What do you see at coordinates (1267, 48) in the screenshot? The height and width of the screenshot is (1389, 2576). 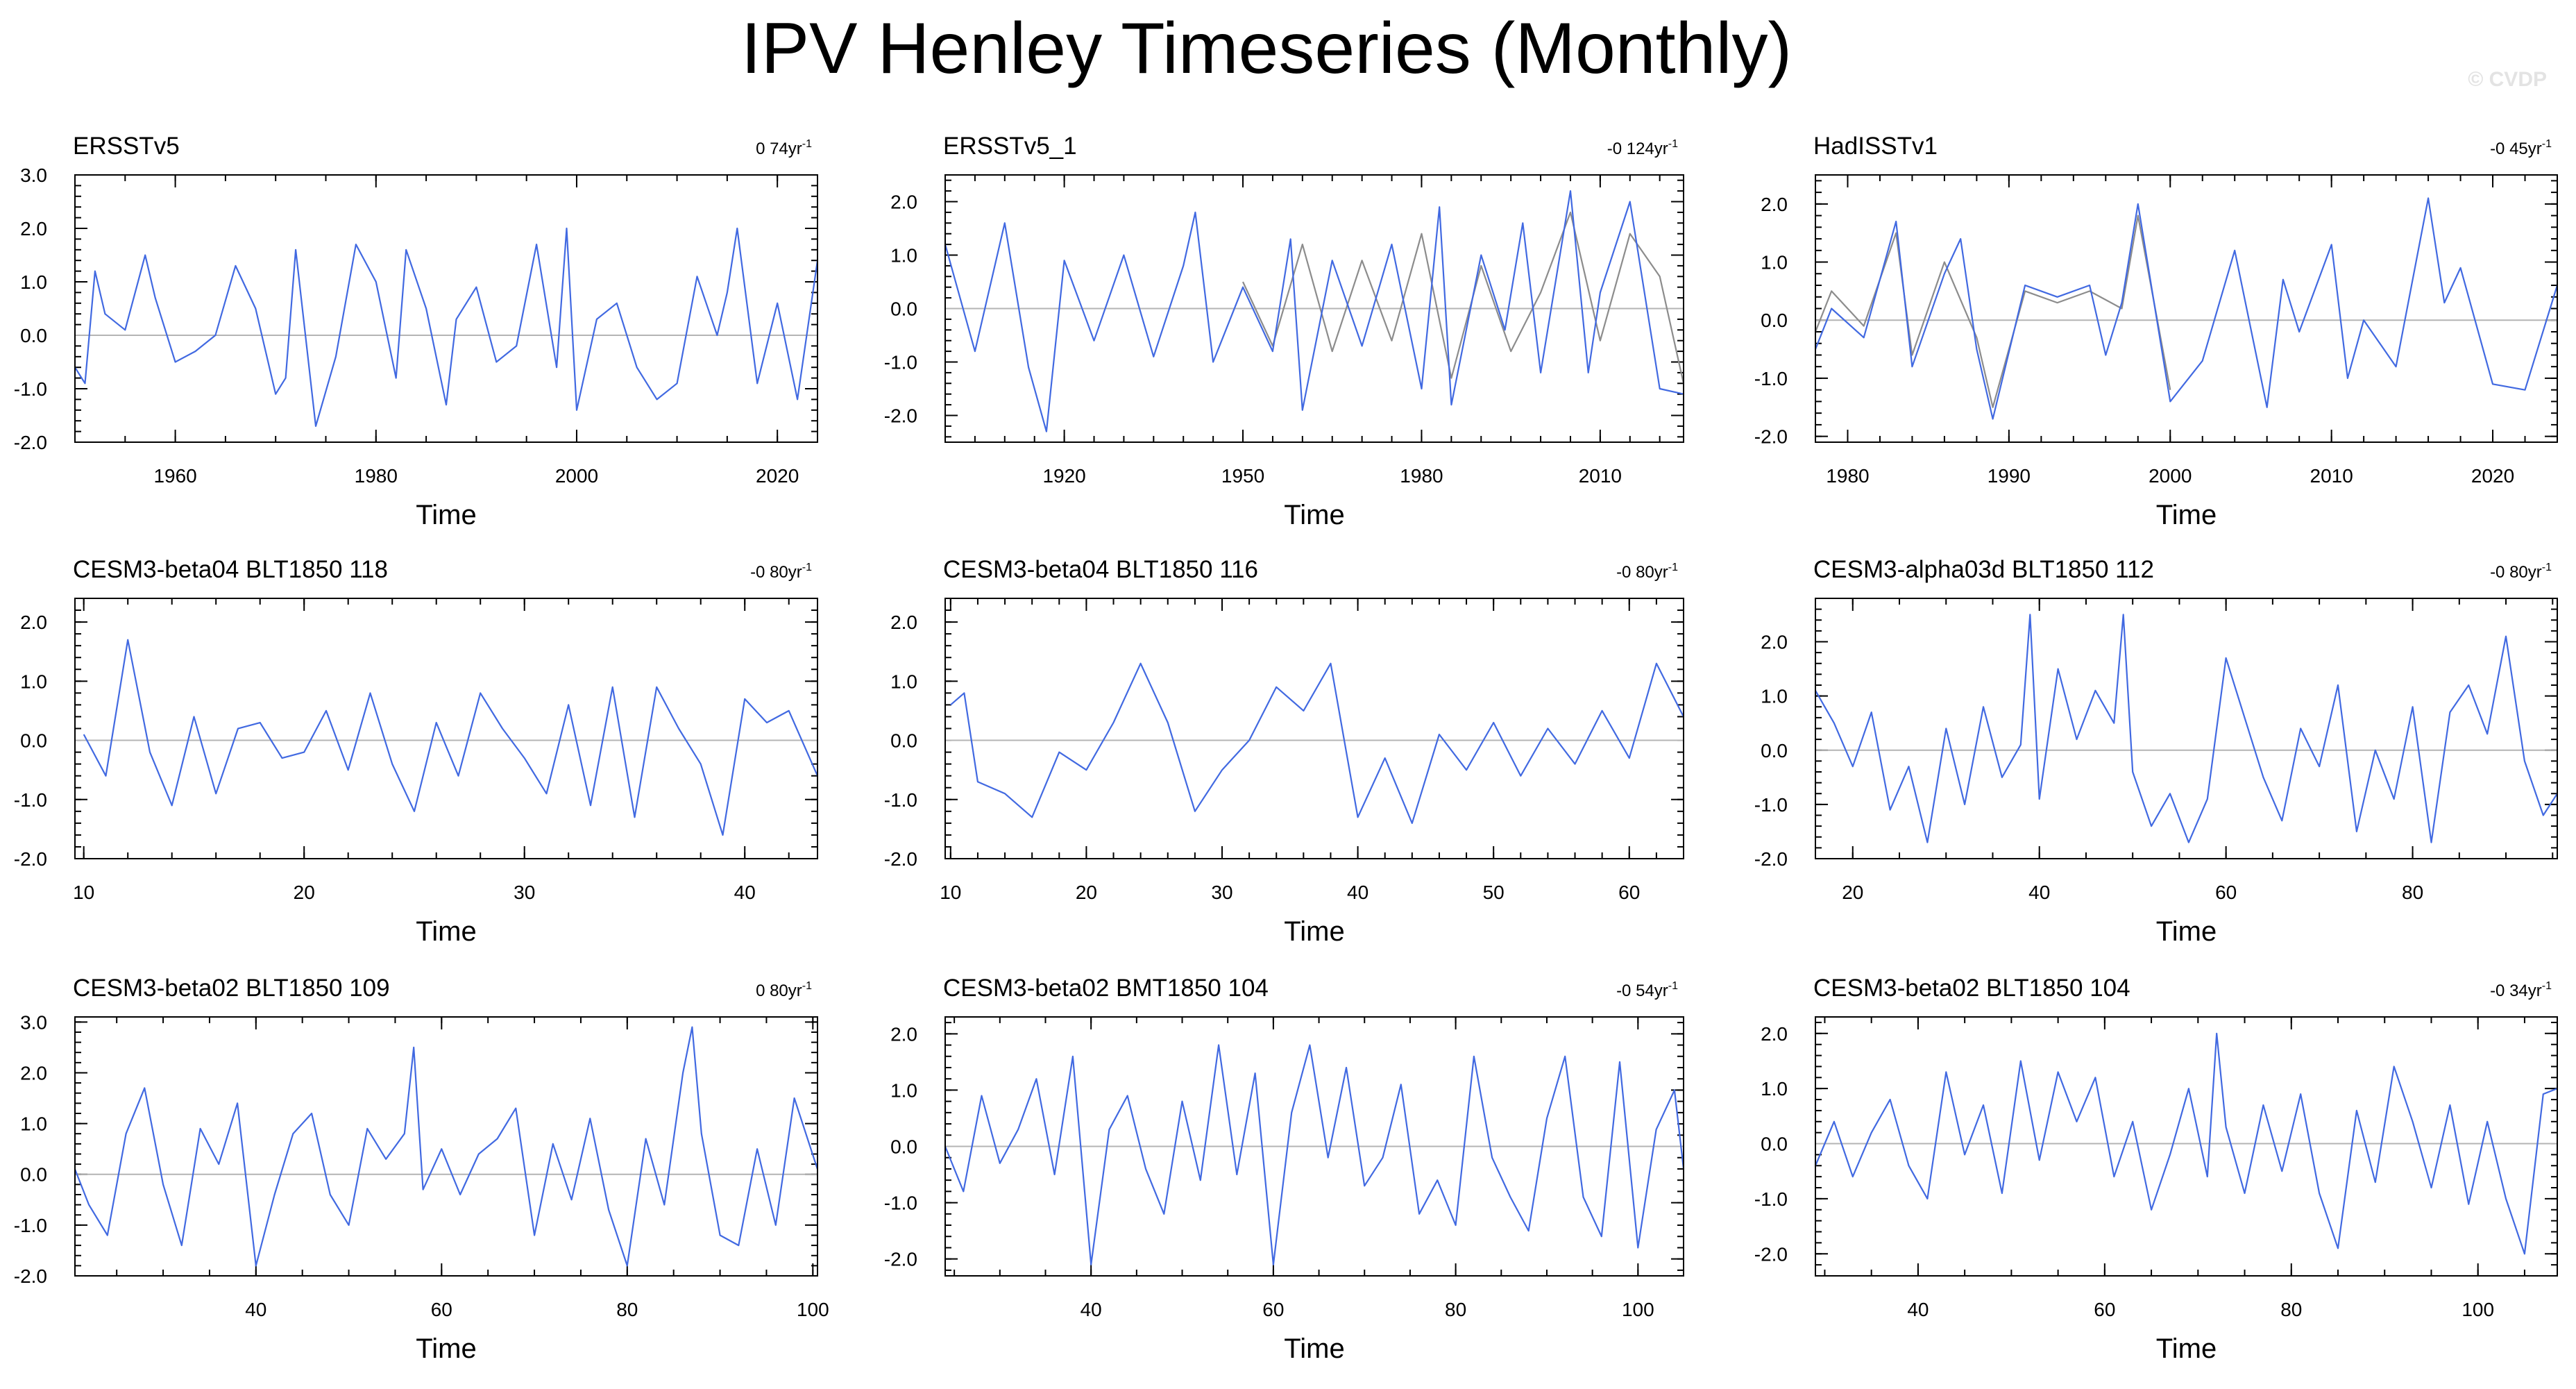 I see `figure-title: IPV Henley Timeseries (Monthly)` at bounding box center [1267, 48].